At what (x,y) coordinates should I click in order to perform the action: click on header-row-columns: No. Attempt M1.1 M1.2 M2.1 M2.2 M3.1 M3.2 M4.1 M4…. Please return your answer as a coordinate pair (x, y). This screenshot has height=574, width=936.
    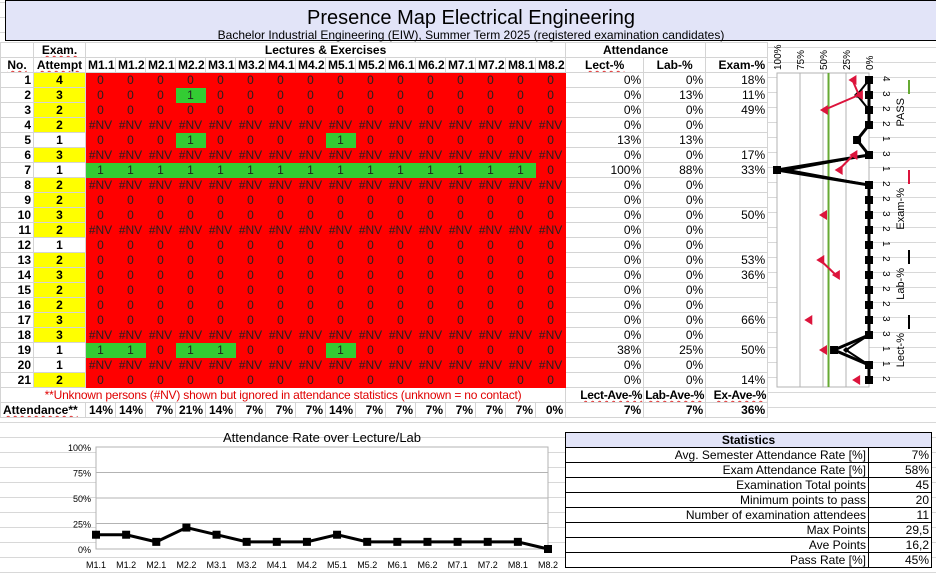
    Looking at the image, I should click on (384, 65).